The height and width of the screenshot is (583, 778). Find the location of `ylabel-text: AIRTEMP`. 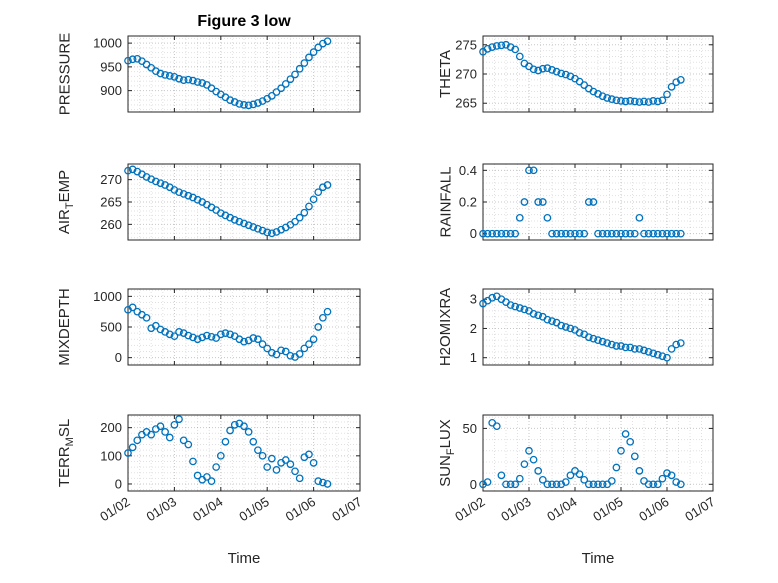

ylabel-text: AIRTEMP is located at coordinates (66, 202).